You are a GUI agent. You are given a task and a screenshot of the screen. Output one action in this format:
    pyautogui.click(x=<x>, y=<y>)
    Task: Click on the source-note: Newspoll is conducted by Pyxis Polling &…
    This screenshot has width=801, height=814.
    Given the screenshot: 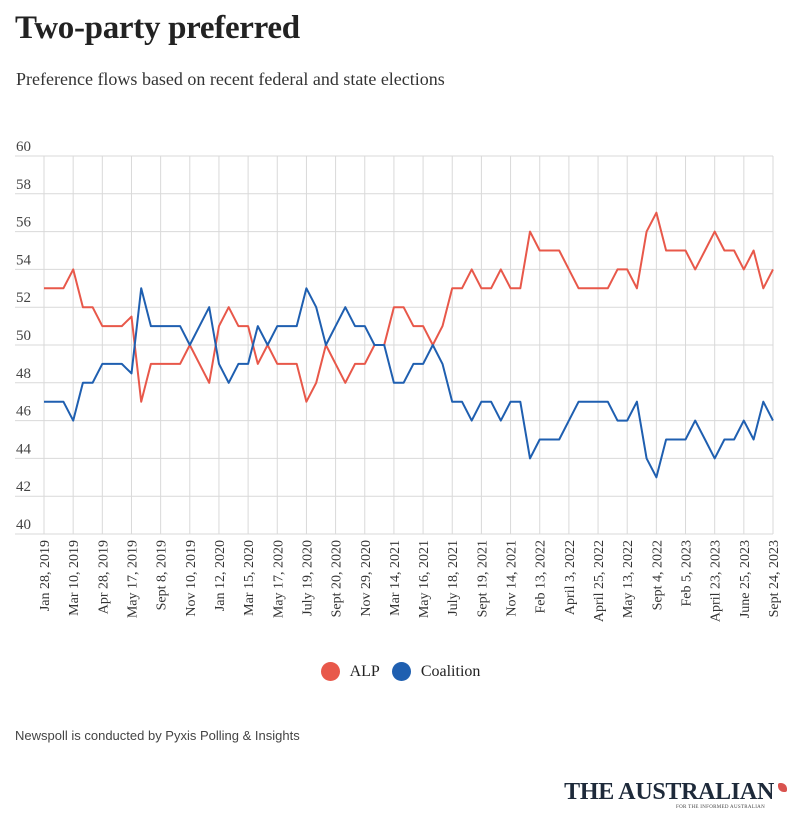 What is the action you would take?
    pyautogui.click(x=157, y=735)
    